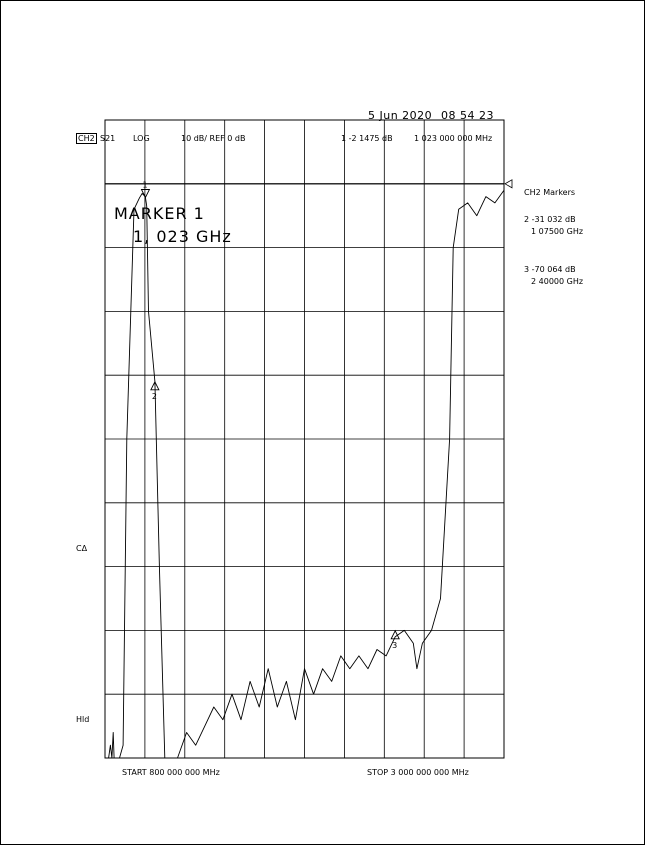 This screenshot has width=645, height=845. What do you see at coordinates (171, 772) in the screenshot?
I see `start-frequency: START 800 000 000 MHz` at bounding box center [171, 772].